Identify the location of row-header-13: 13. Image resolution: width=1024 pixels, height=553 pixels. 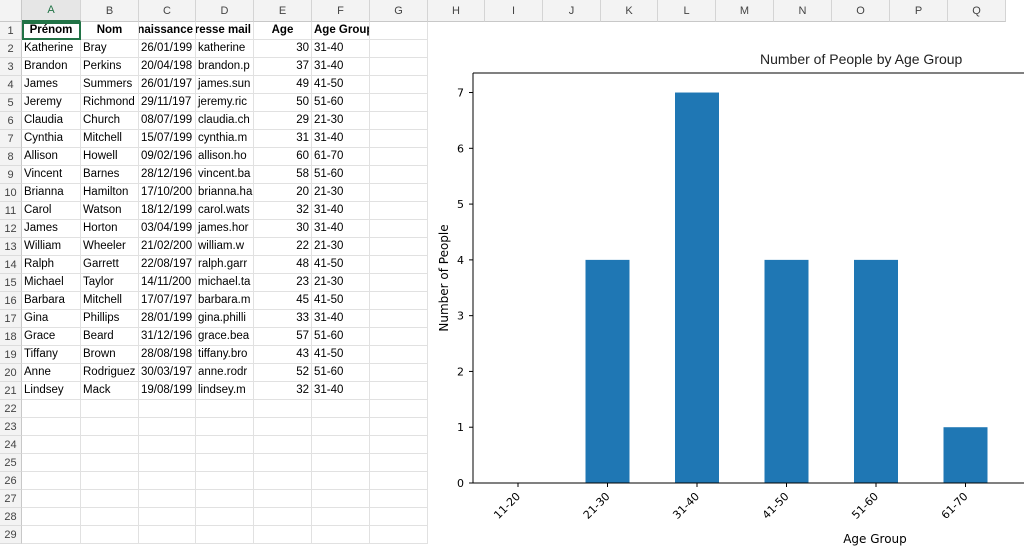
(11, 247).